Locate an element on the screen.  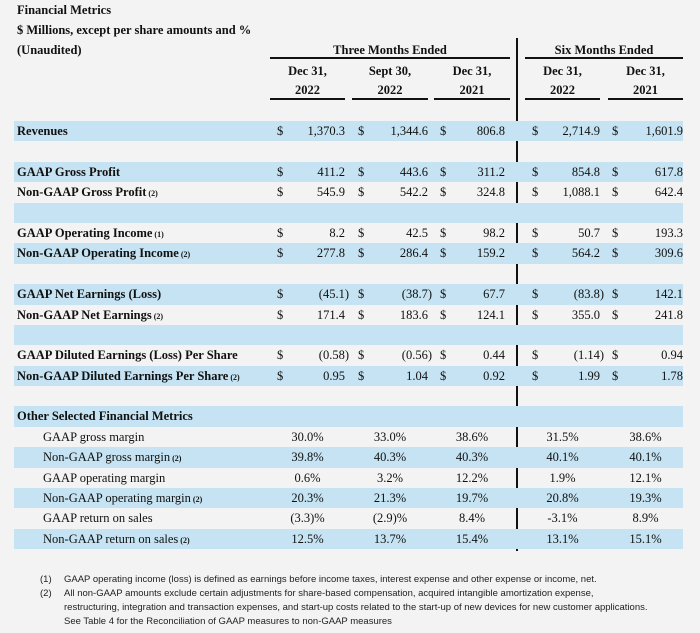
cell-value: 0.44 is located at coordinates (494, 355).